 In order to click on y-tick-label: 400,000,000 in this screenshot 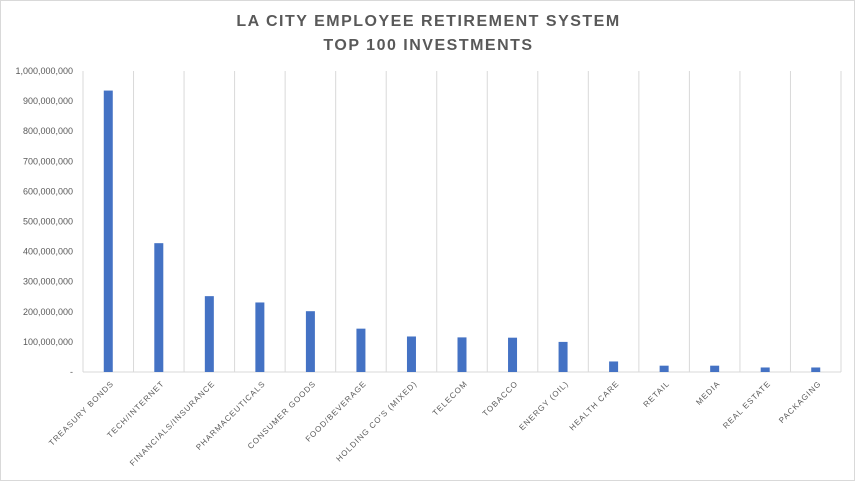, I will do `click(48, 252)`.